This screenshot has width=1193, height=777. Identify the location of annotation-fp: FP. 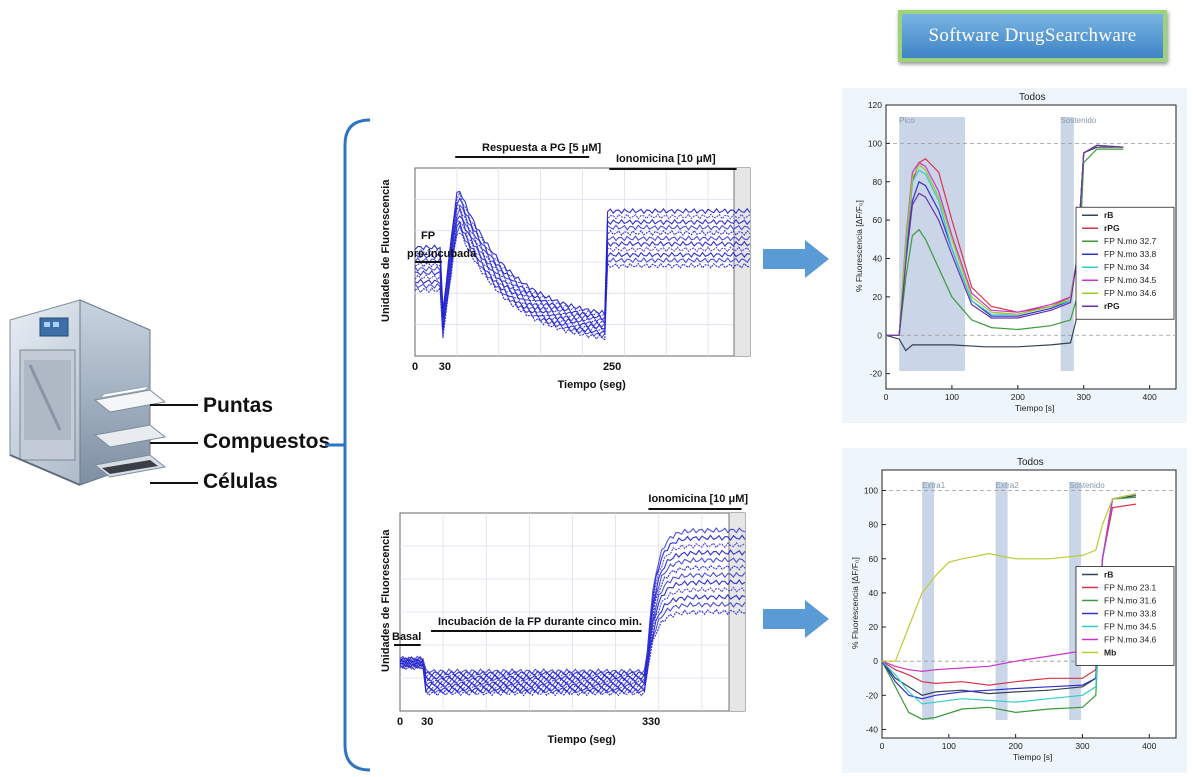
(428, 236).